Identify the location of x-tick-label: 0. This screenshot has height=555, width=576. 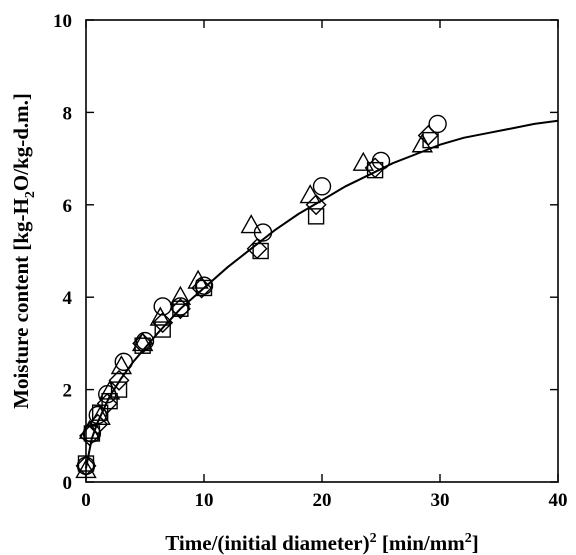
(86, 500).